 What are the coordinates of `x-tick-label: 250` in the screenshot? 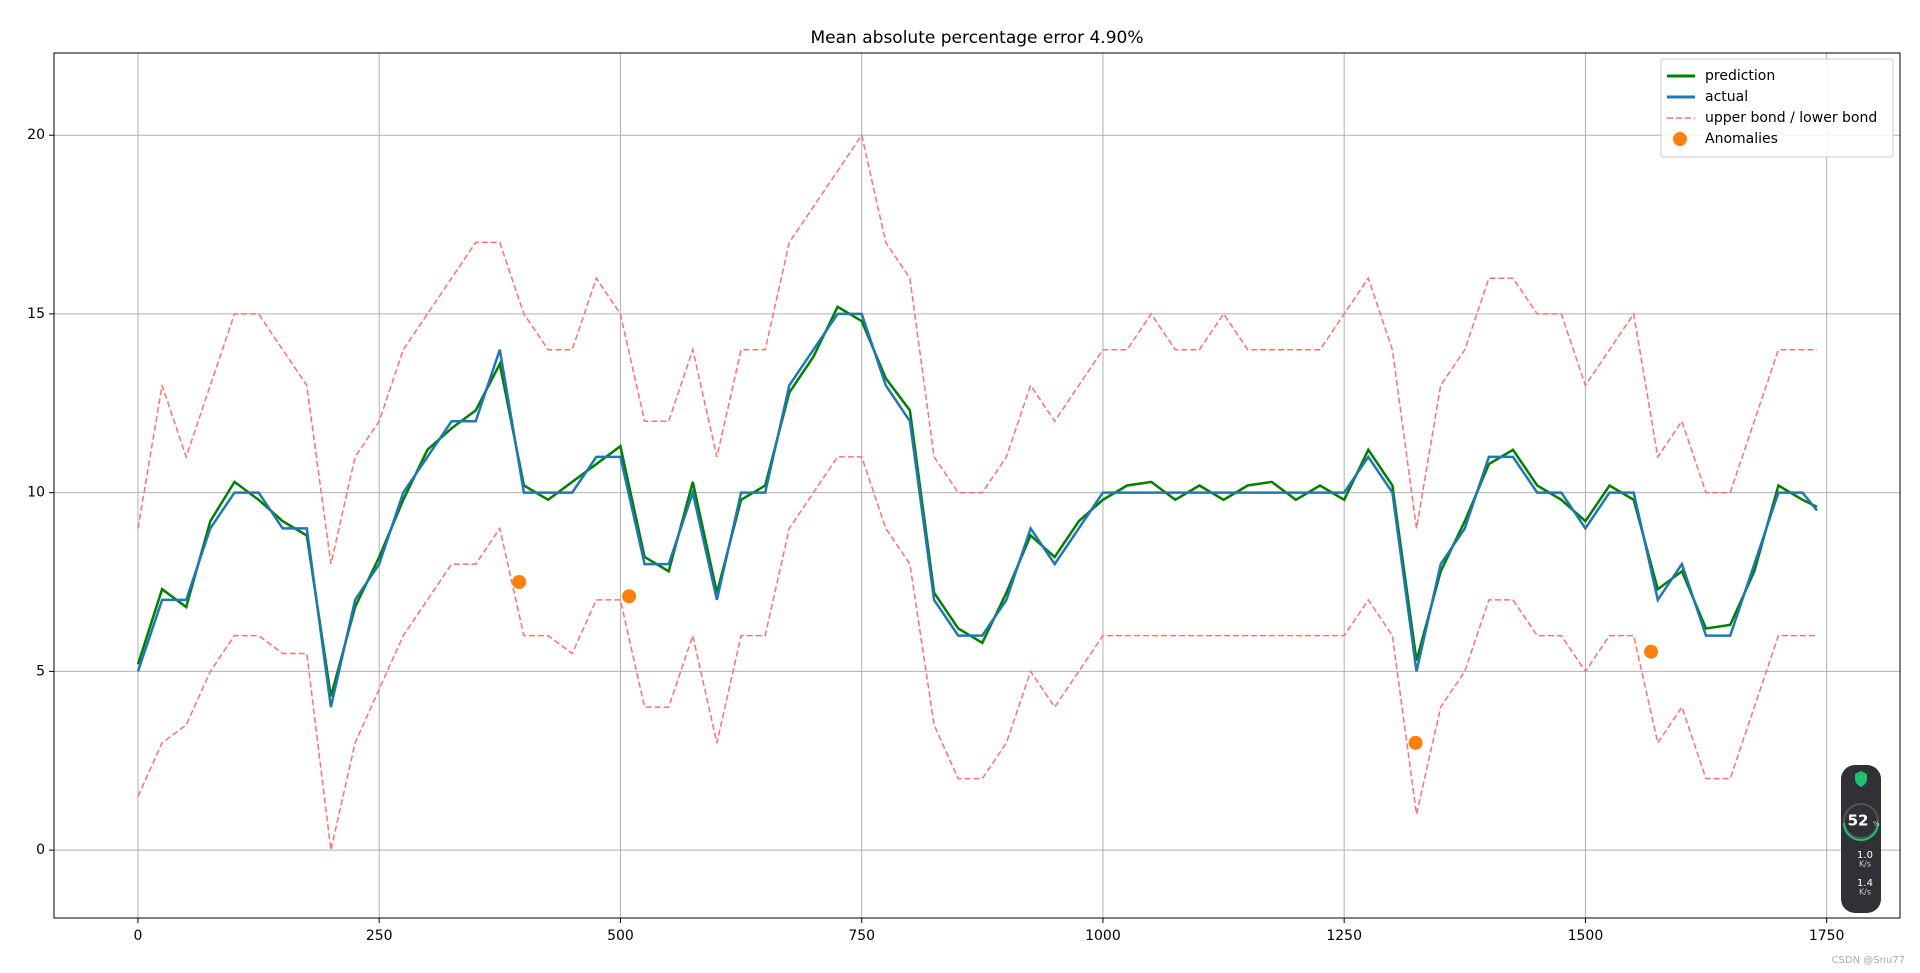 It's located at (379, 936).